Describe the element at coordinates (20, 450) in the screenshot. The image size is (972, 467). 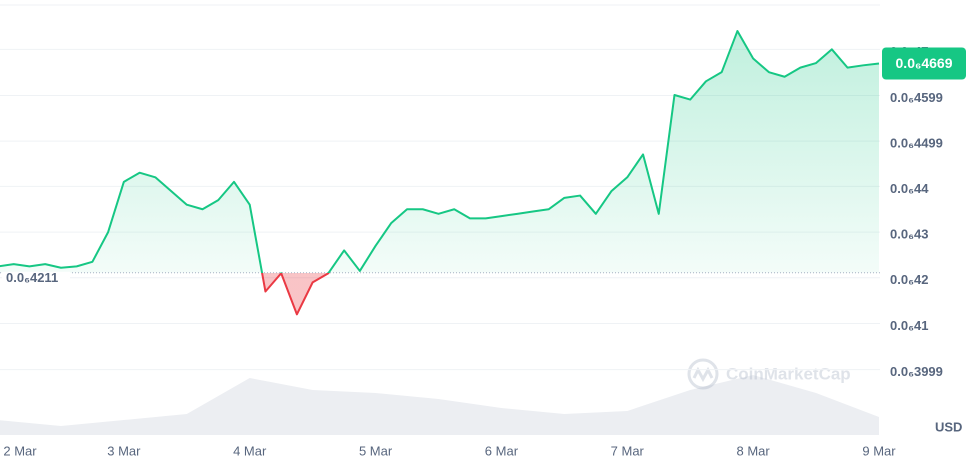
I see `x-tick-label: 2 Mar` at that location.